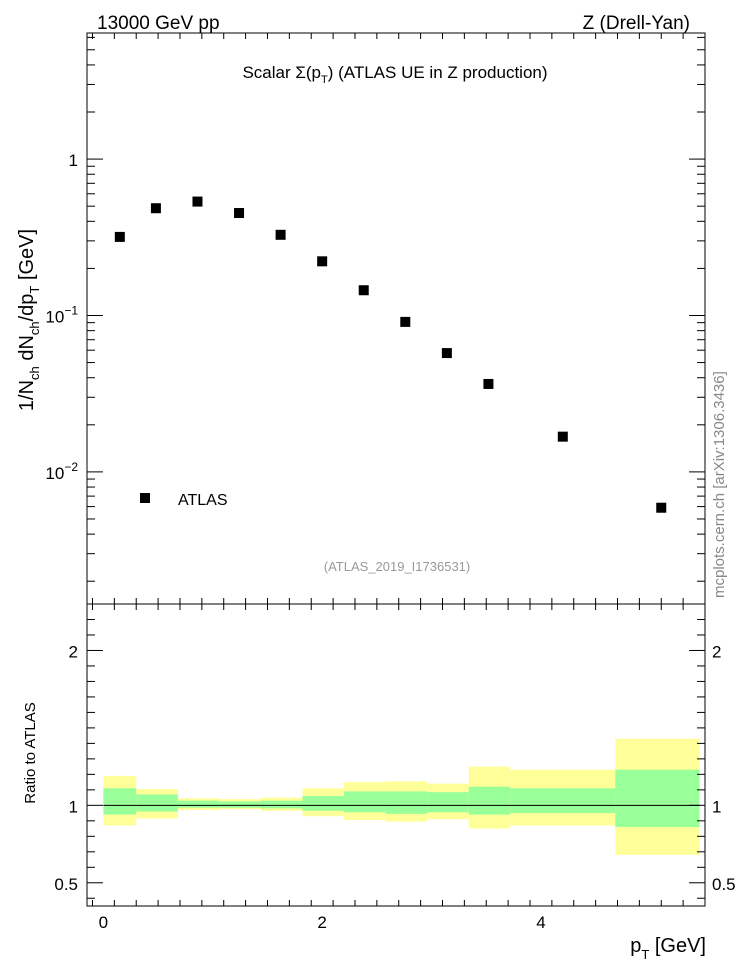 Image resolution: width=746 pixels, height=972 pixels. I want to click on y-axis-label-p1: 1/N, so click(27, 395).